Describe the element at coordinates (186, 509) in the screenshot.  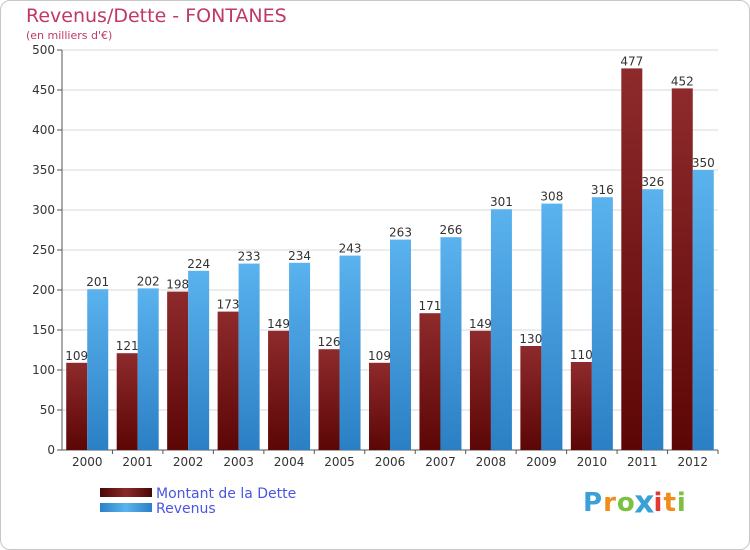
I see `legend-label-revenue: Revenus` at that location.